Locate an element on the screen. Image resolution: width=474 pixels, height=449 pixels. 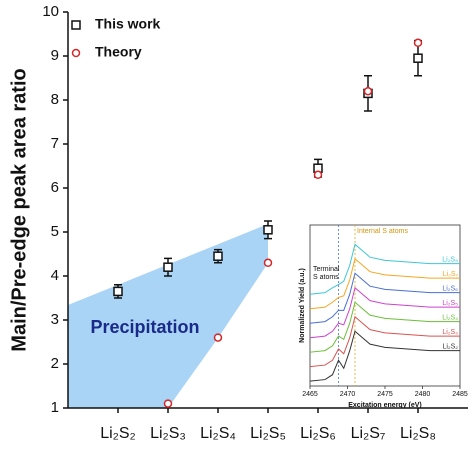
x-tick-label: 2485 is located at coordinates (460, 394).